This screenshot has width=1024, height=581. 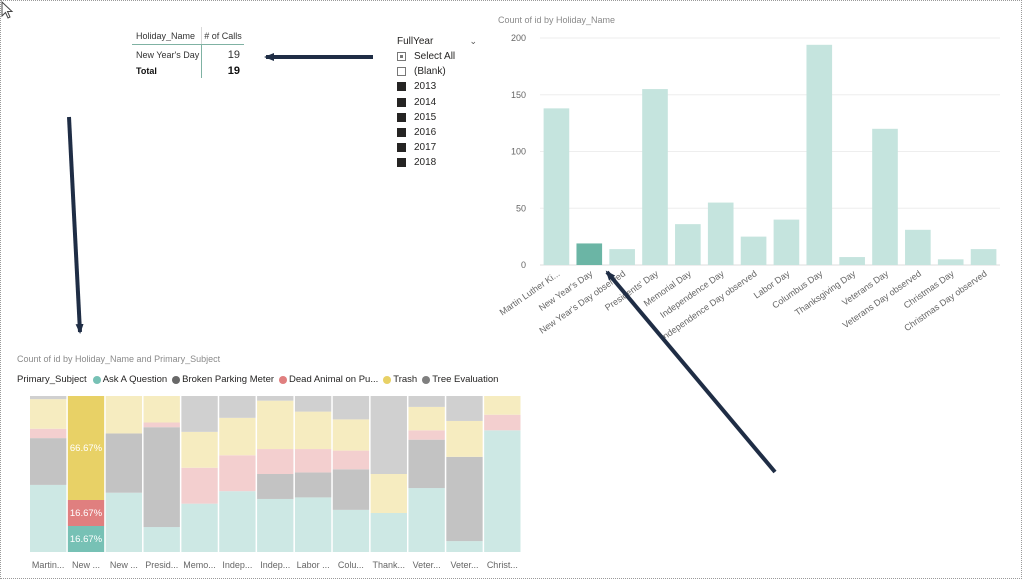 What do you see at coordinates (437, 41) in the screenshot?
I see `slicer-header: FullYear ⌄` at bounding box center [437, 41].